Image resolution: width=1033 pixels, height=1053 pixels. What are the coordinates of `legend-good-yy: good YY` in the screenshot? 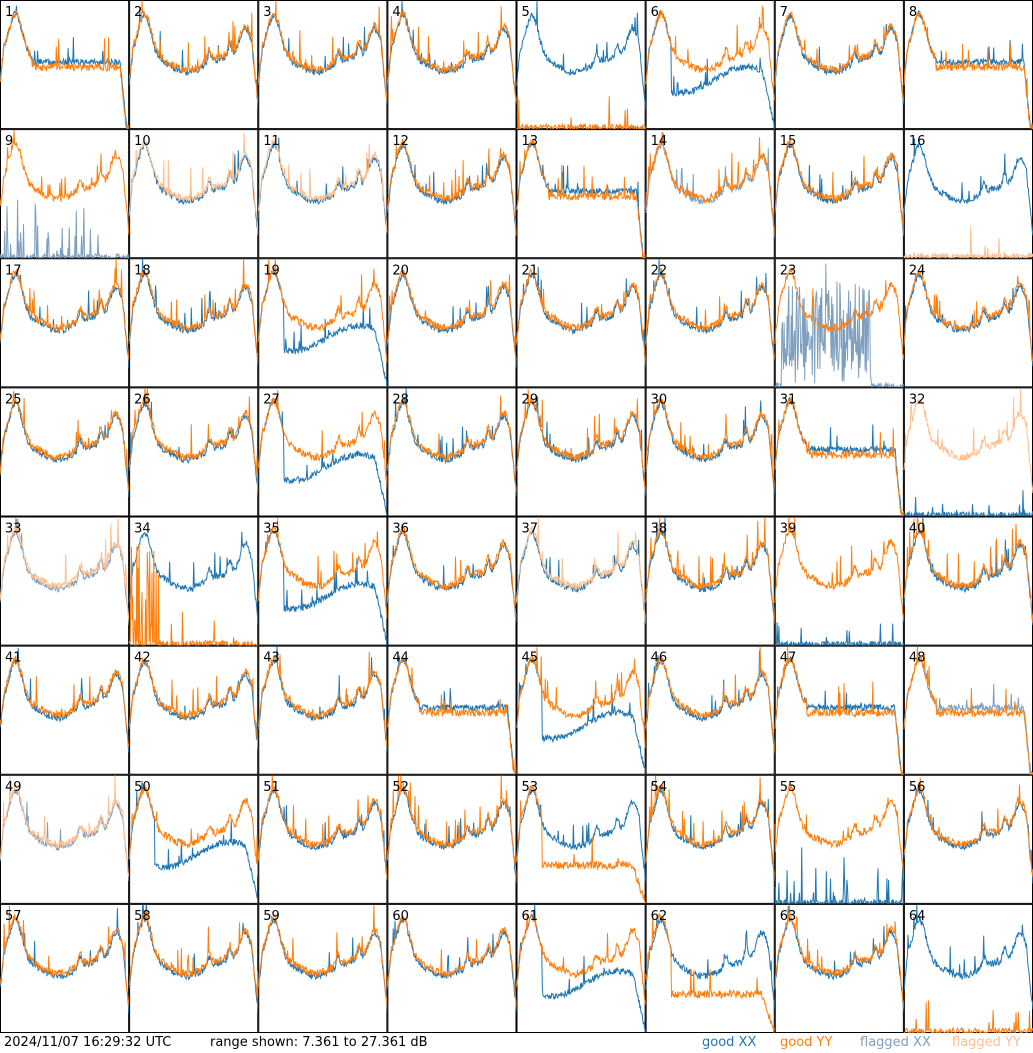 It's located at (806, 1042).